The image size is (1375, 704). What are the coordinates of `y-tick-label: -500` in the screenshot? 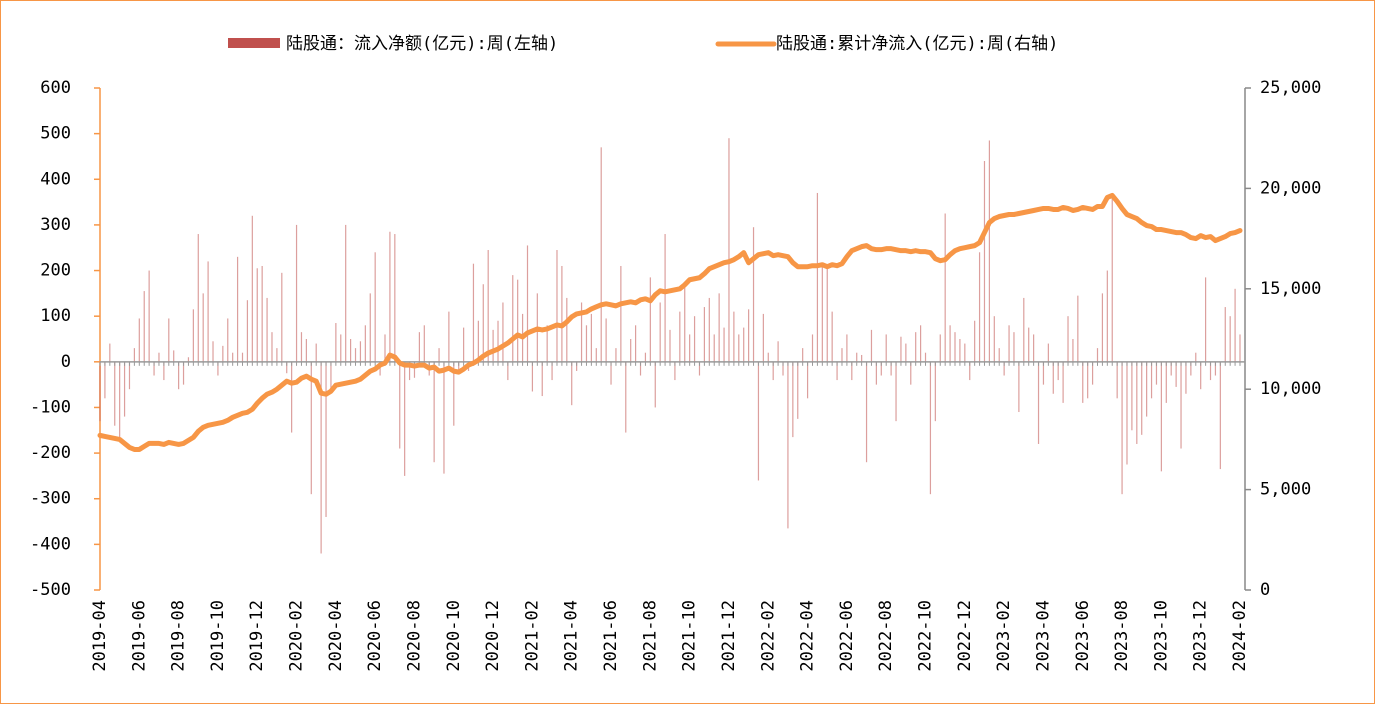 It's located at (50, 590).